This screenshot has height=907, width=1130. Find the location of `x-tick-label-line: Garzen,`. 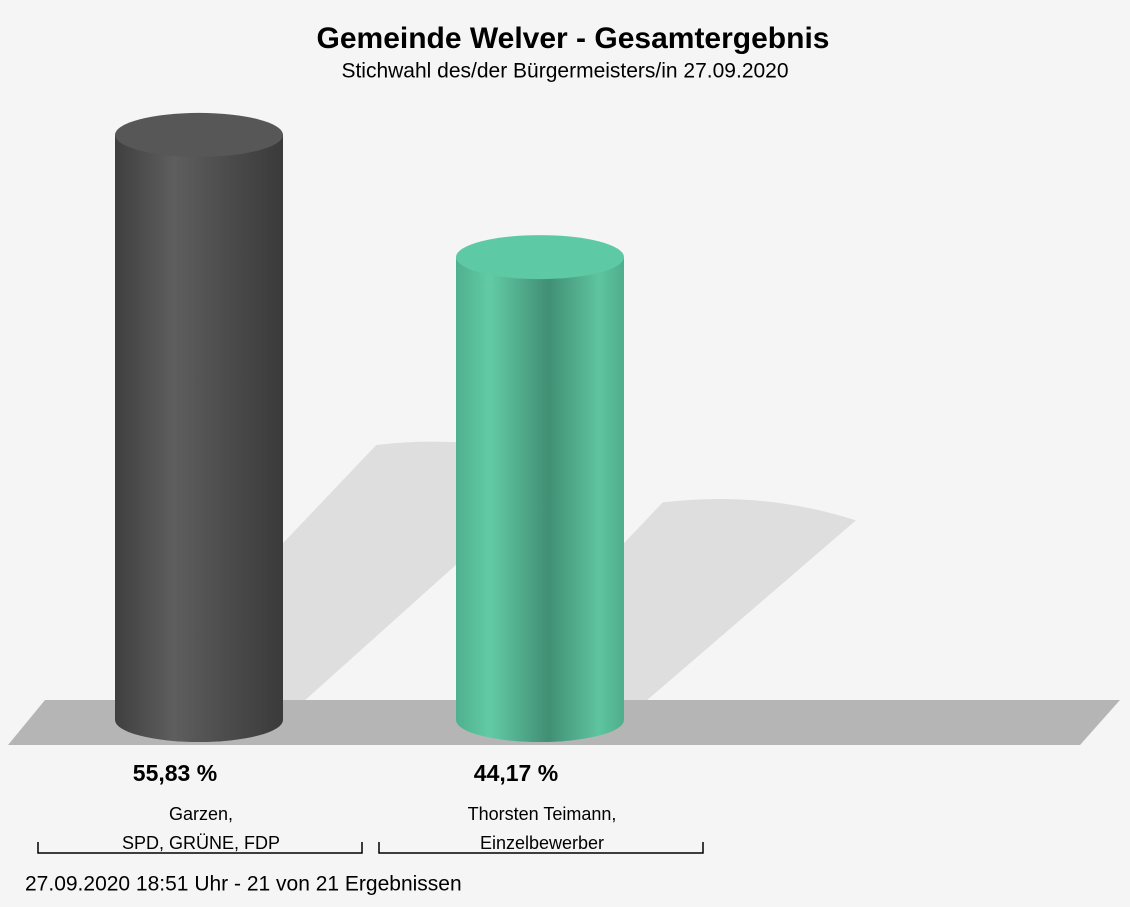

x-tick-label-line: Garzen, is located at coordinates (201, 814).